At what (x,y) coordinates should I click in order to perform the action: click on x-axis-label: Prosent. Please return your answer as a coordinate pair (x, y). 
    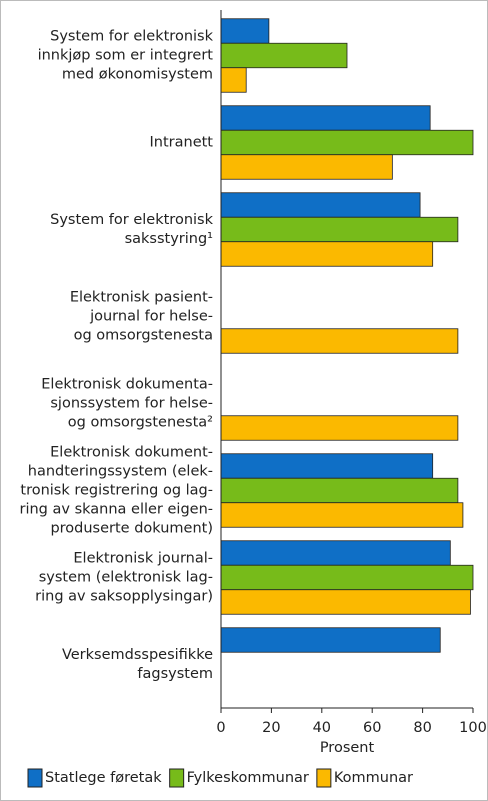
    Looking at the image, I should click on (347, 748).